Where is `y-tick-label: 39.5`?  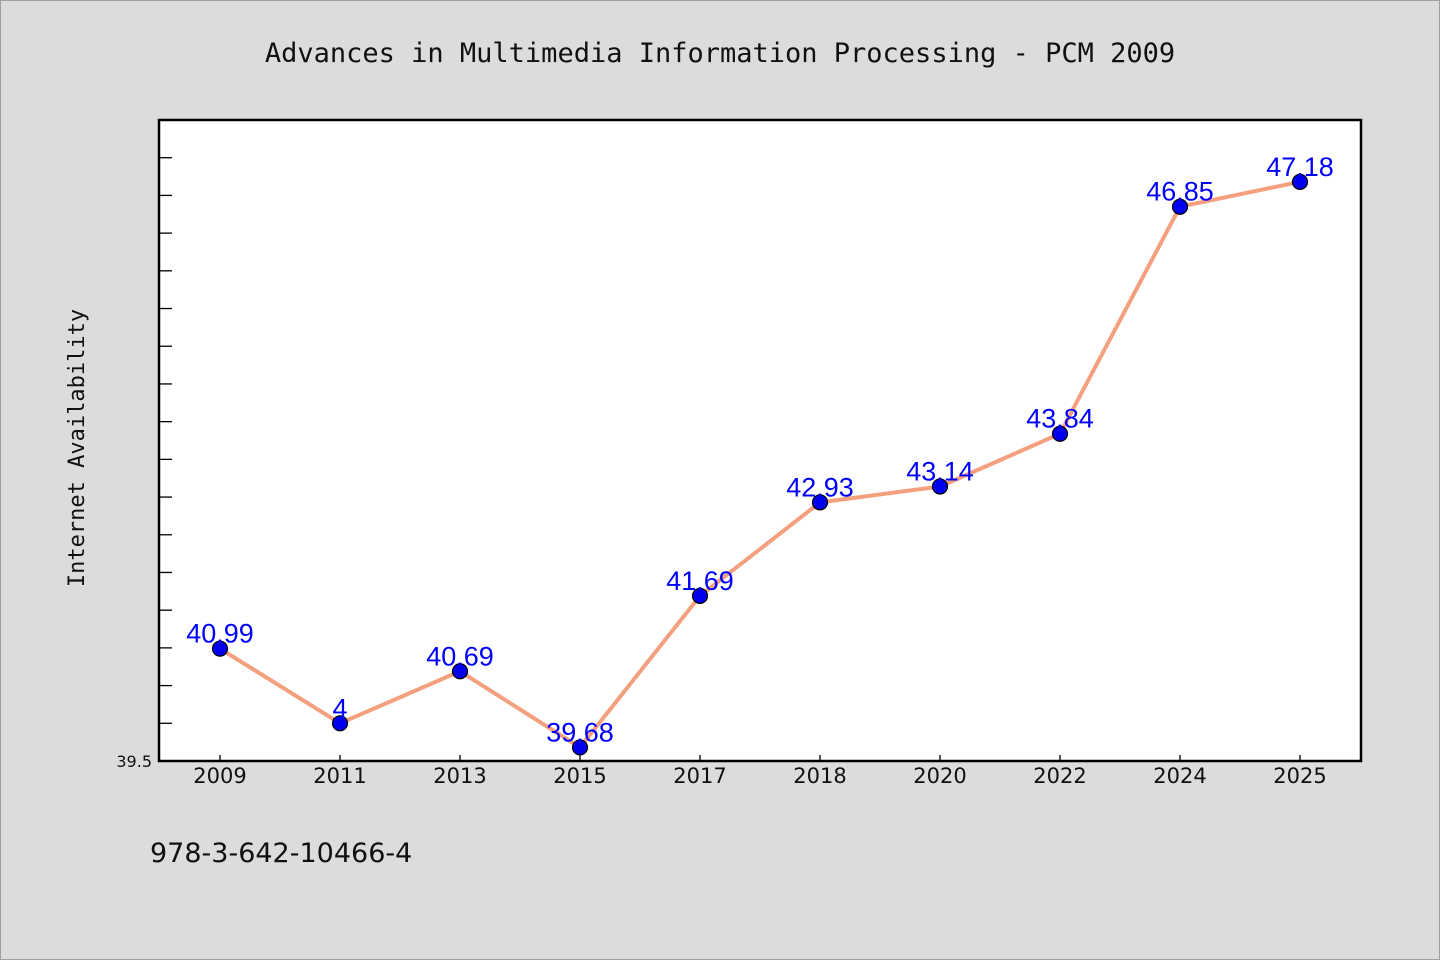
y-tick-label: 39.5 is located at coordinates (134, 761).